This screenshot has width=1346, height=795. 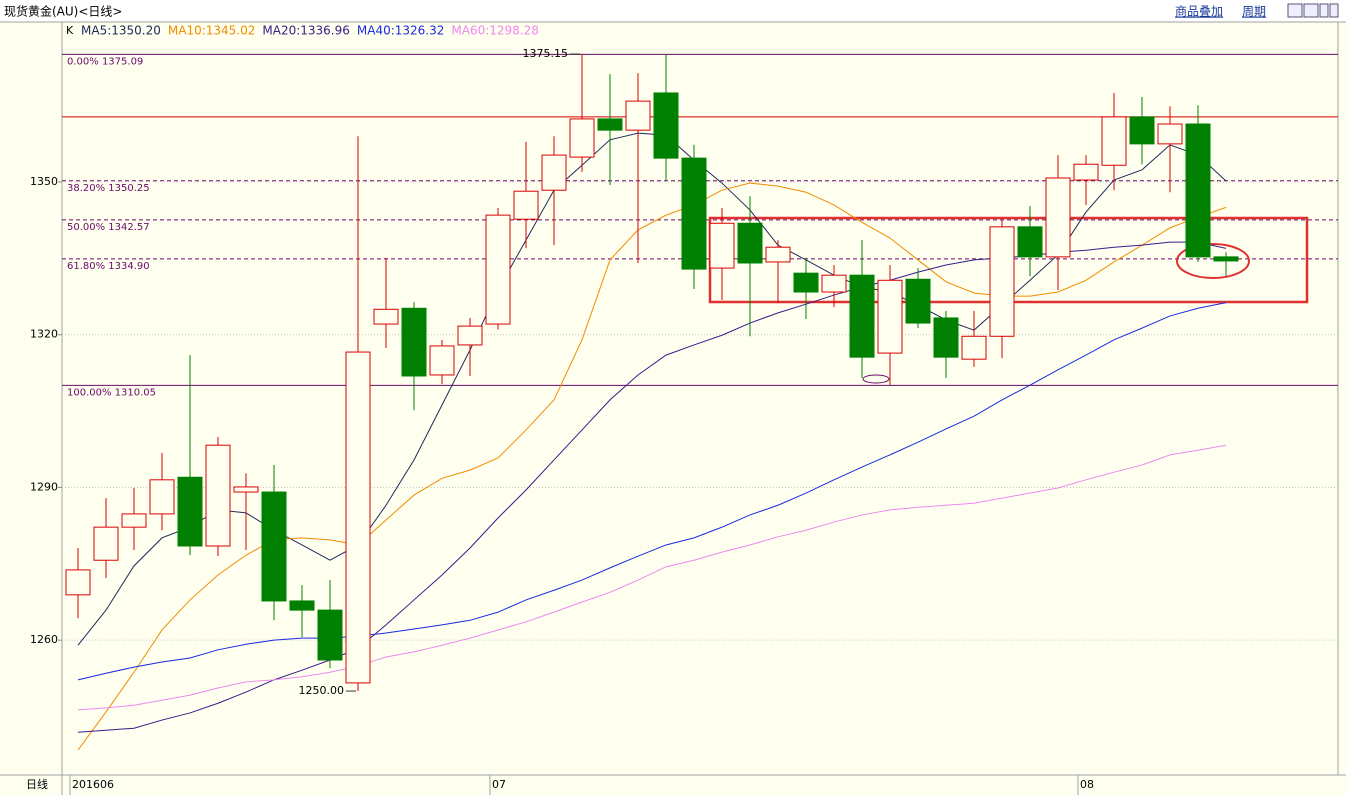 What do you see at coordinates (1199, 11) in the screenshot?
I see `overlay-link: 商品叠加` at bounding box center [1199, 11].